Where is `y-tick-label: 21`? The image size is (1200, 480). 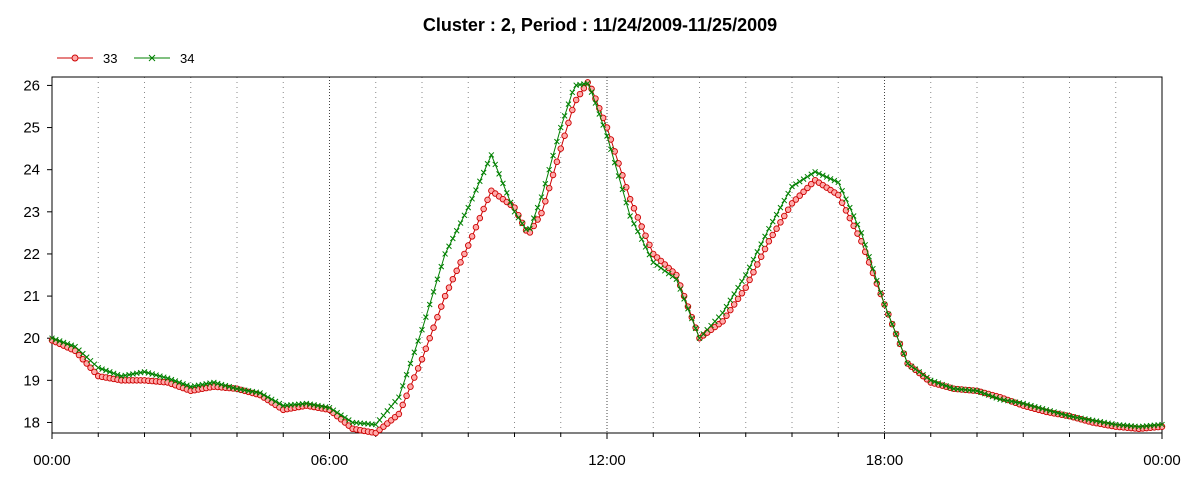 y-tick-label: 21 is located at coordinates (31, 296).